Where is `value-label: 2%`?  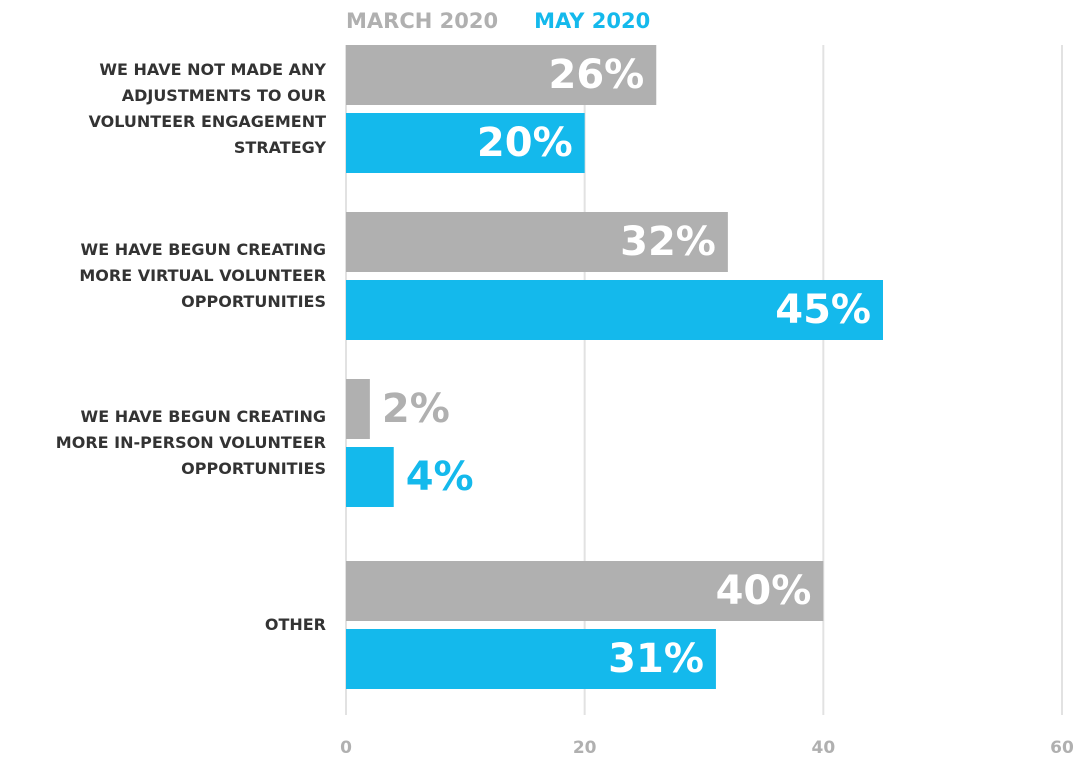
value-label: 2% is located at coordinates (416, 409).